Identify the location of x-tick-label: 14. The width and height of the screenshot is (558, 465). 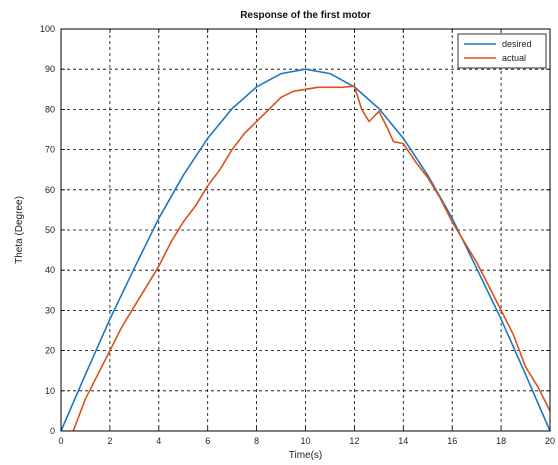
(403, 441).